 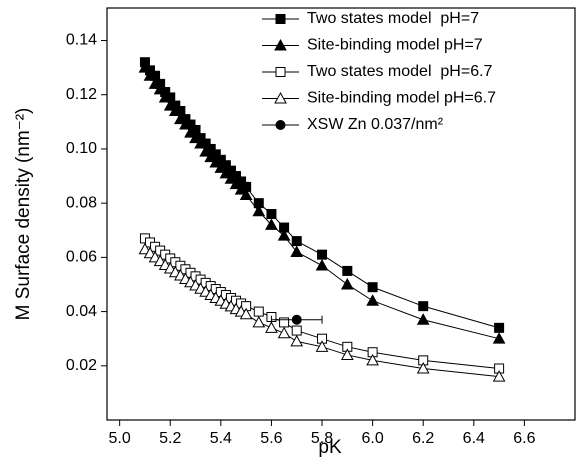 What do you see at coordinates (423, 438) in the screenshot?
I see `x-tick-label: 6.2` at bounding box center [423, 438].